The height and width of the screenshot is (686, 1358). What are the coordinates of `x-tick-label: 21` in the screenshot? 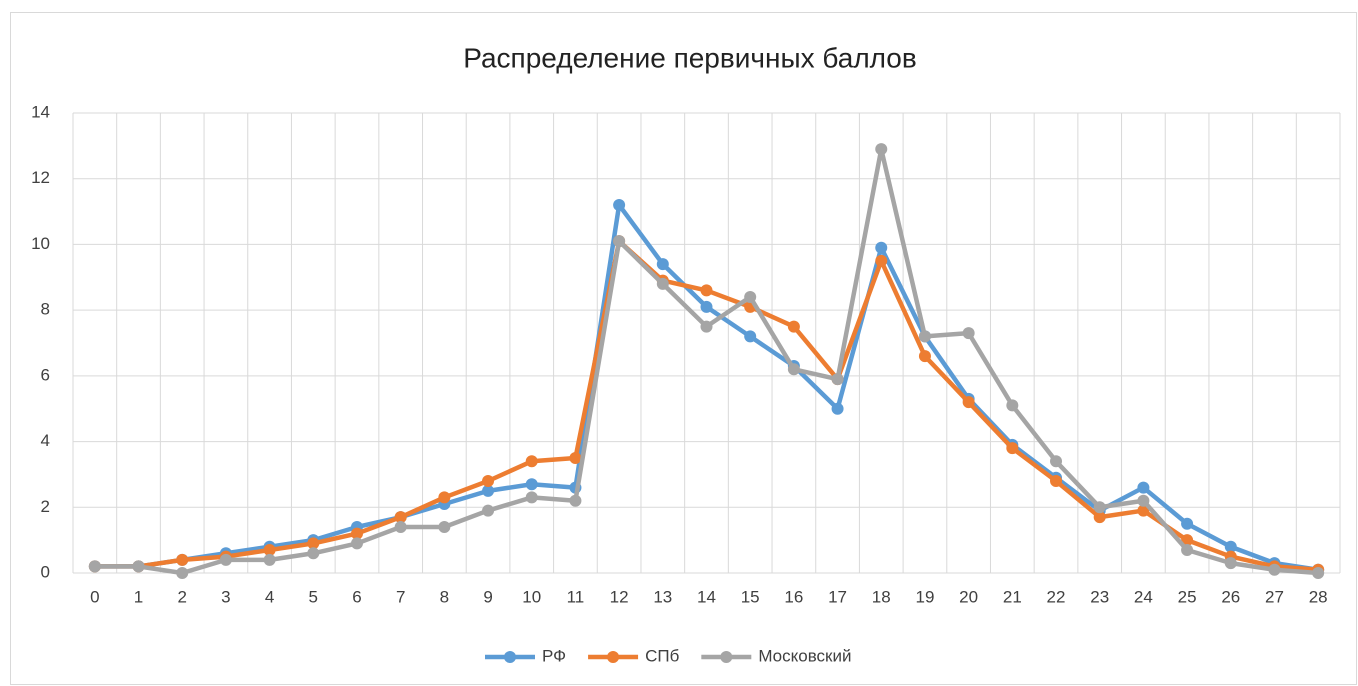 It's located at (1012, 596).